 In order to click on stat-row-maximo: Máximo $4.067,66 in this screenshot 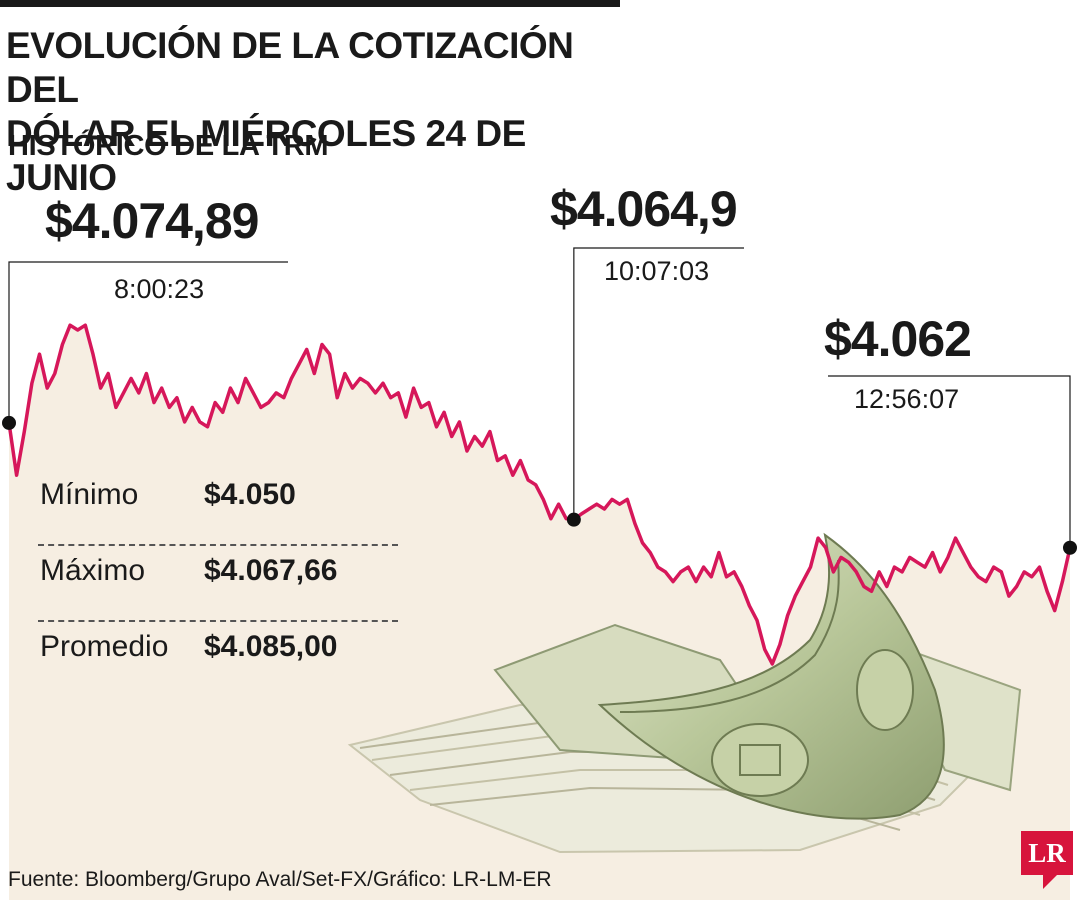, I will do `click(218, 584)`.